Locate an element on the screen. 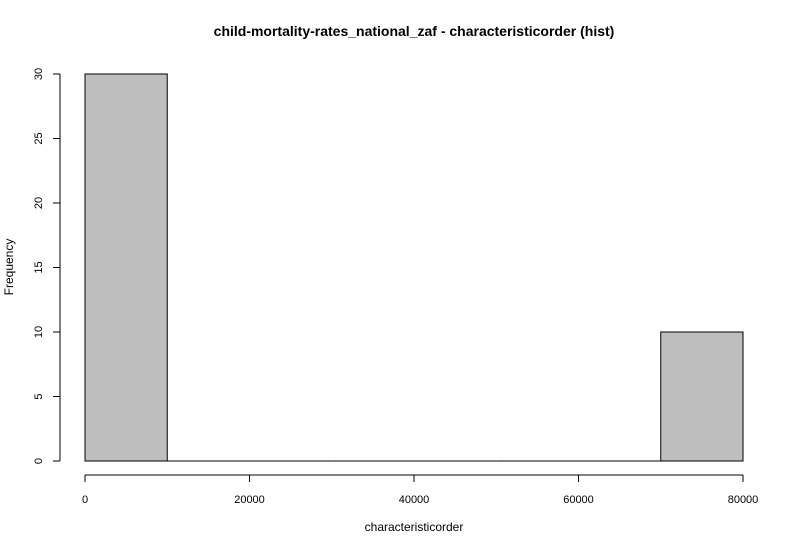  x-axis: 0 20000 40000 60000 80000 is located at coordinates (420, 490).